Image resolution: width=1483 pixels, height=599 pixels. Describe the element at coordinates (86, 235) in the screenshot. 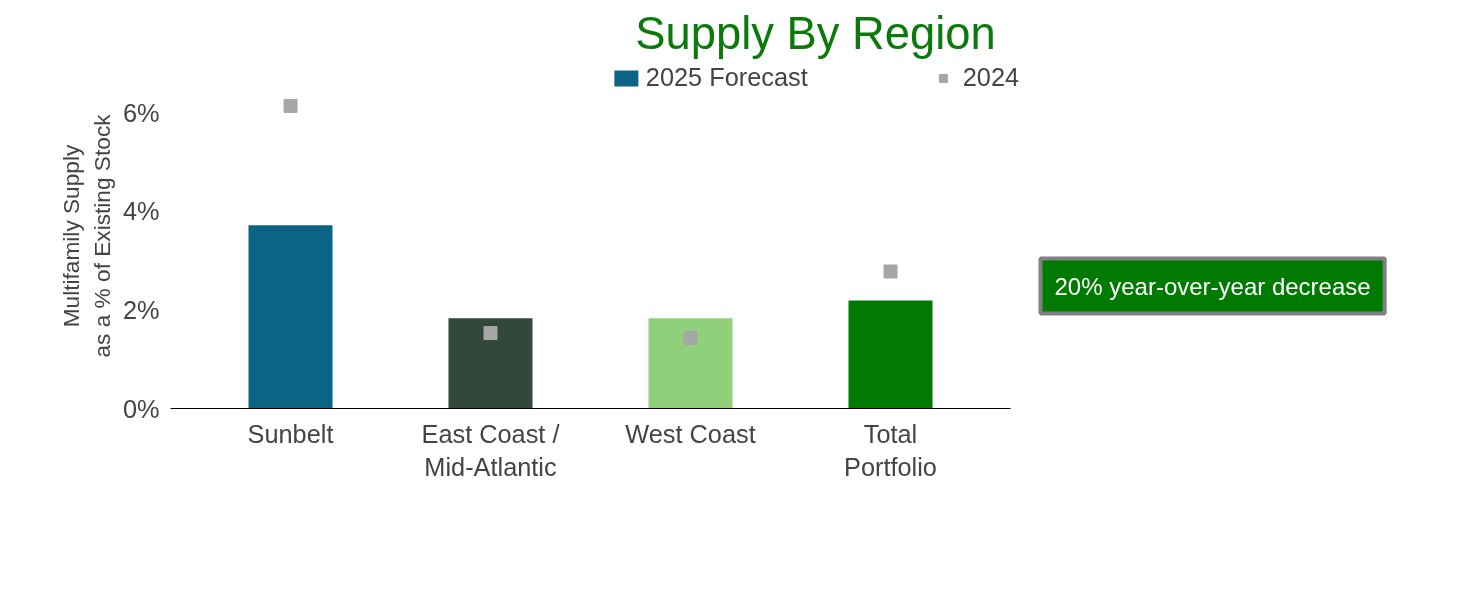

I see `y-axis-title: Multifamily Supply as a % of Existing Stock` at that location.